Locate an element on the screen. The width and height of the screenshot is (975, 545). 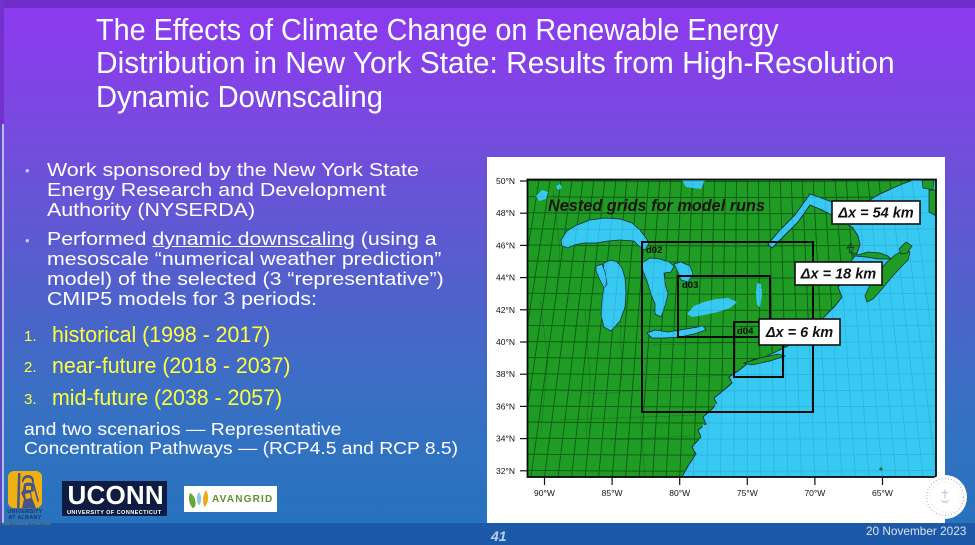
svg-text: 50°N is located at coordinates (505, 181).